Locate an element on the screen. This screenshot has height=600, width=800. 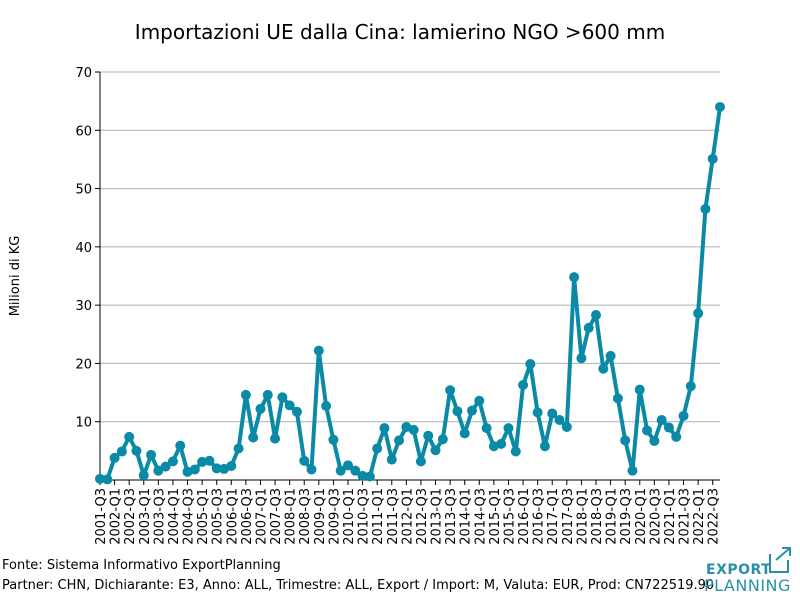
x-tick-label: 2014-Q3 is located at coordinates (480, 516).